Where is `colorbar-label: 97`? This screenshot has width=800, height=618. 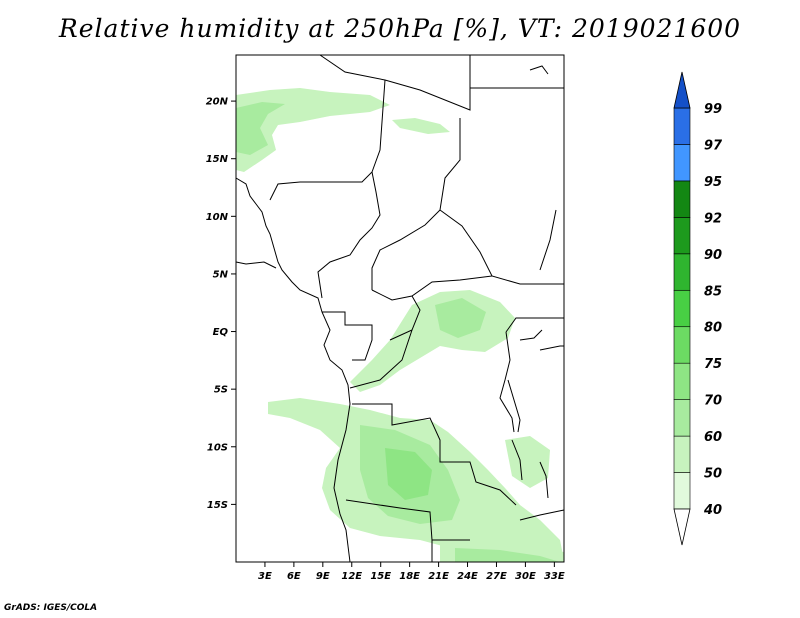 colorbar-label: 97 is located at coordinates (713, 145).